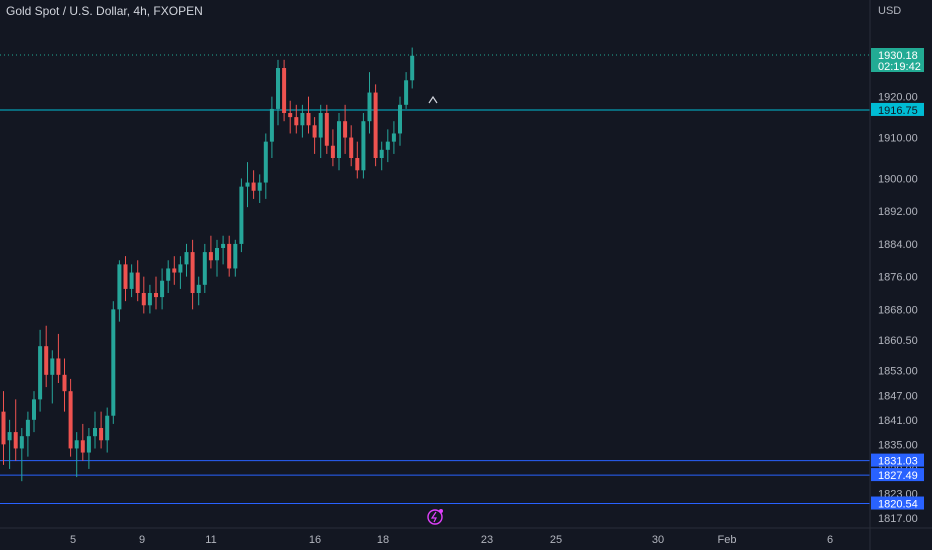 The width and height of the screenshot is (932, 550). Describe the element at coordinates (898, 476) in the screenshot. I see `price-badge-value: 1827.49` at that location.